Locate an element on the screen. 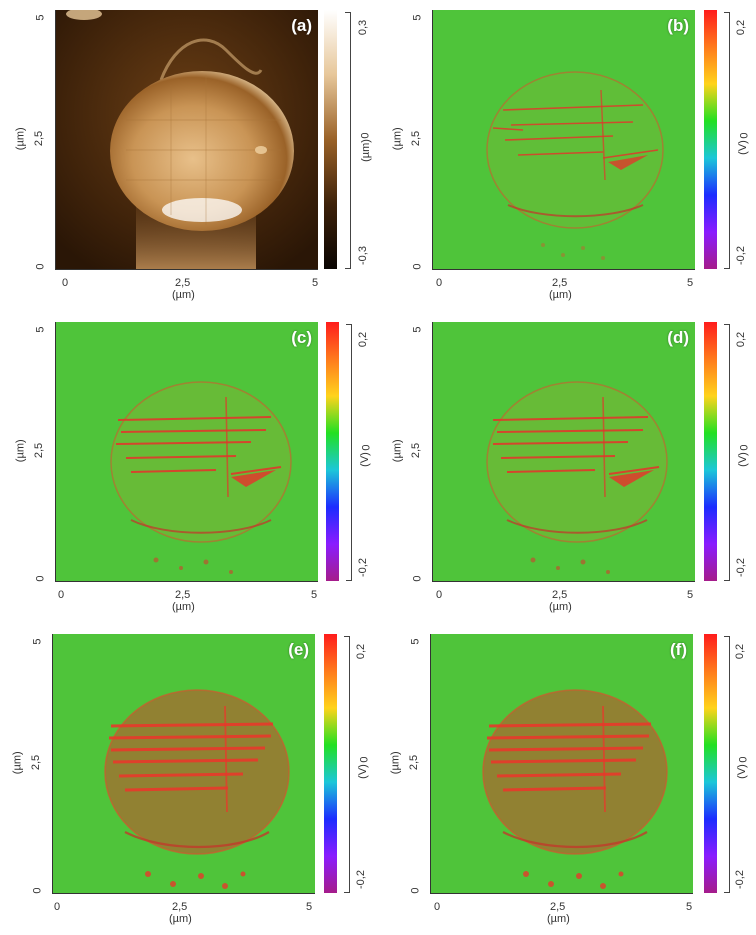 The width and height of the screenshot is (756, 935). panel-a-xtick-mid: 2,5 is located at coordinates (183, 283).